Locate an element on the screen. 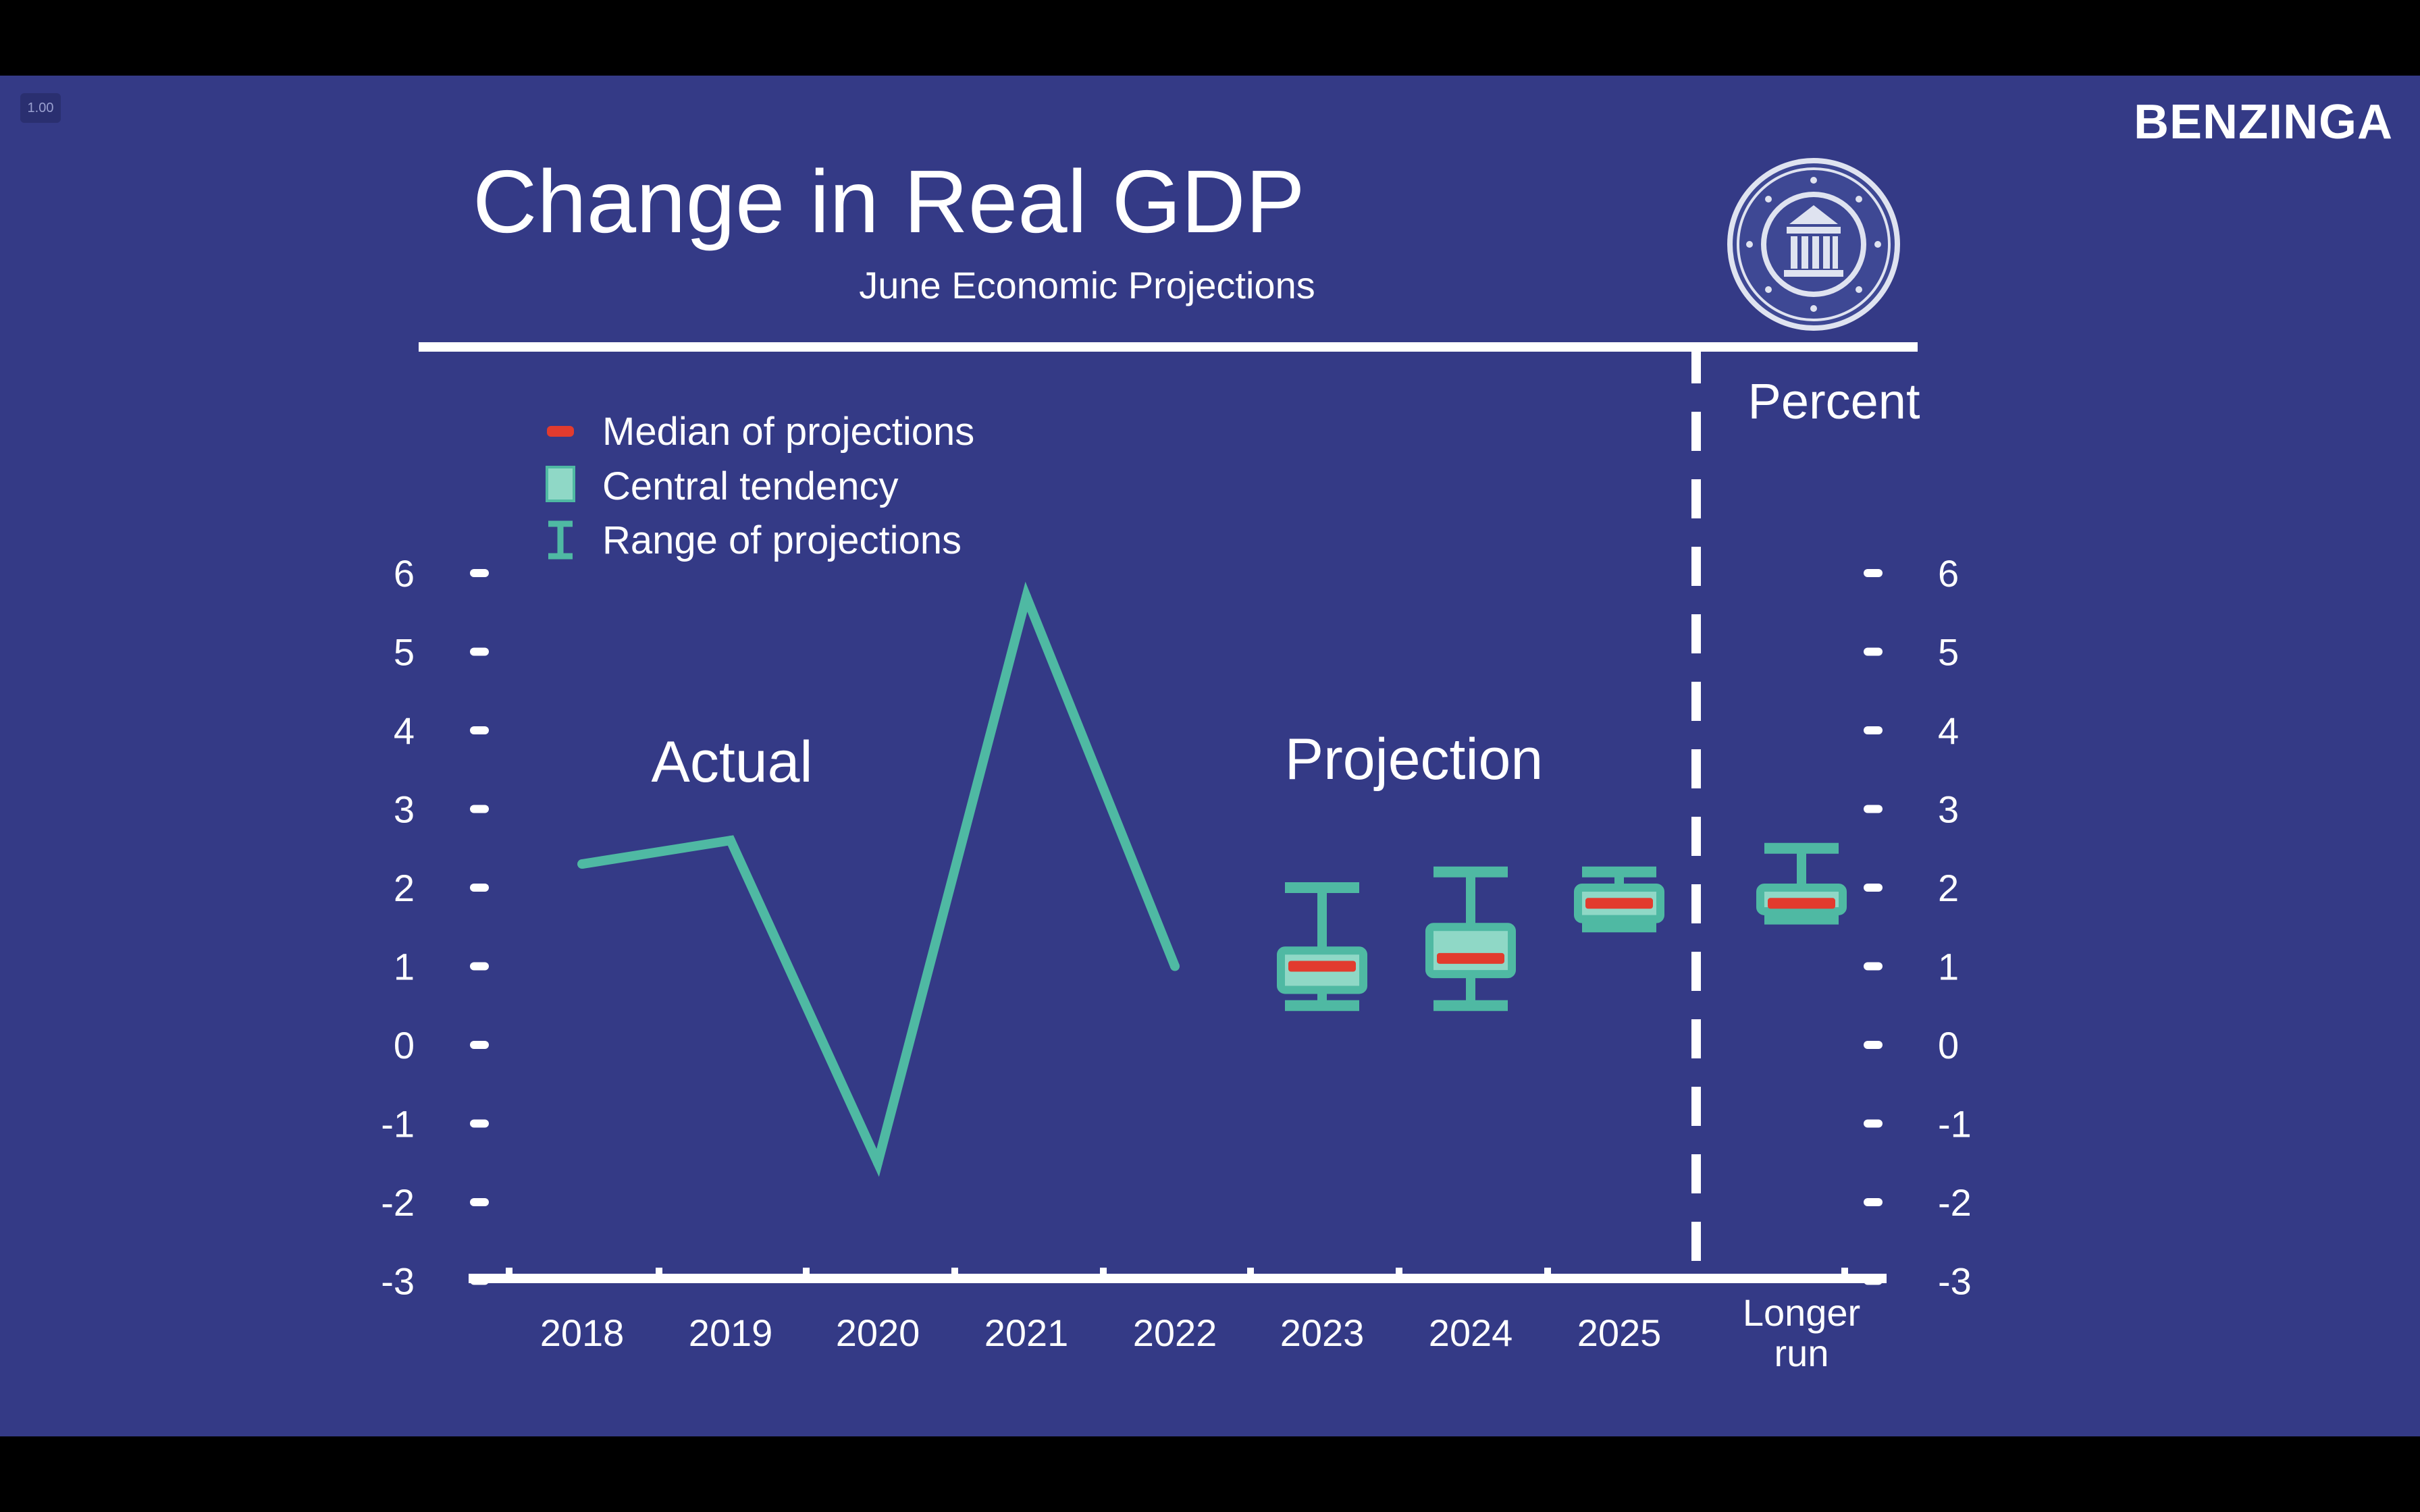 The height and width of the screenshot is (1512, 2420). x-tick-label: 2018 is located at coordinates (582, 1333).